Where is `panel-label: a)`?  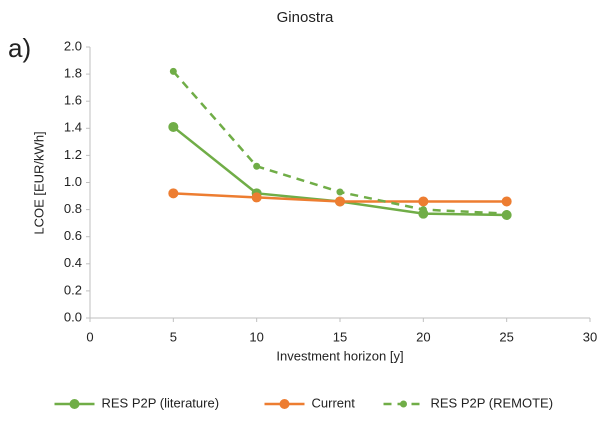 panel-label: a) is located at coordinates (19, 48).